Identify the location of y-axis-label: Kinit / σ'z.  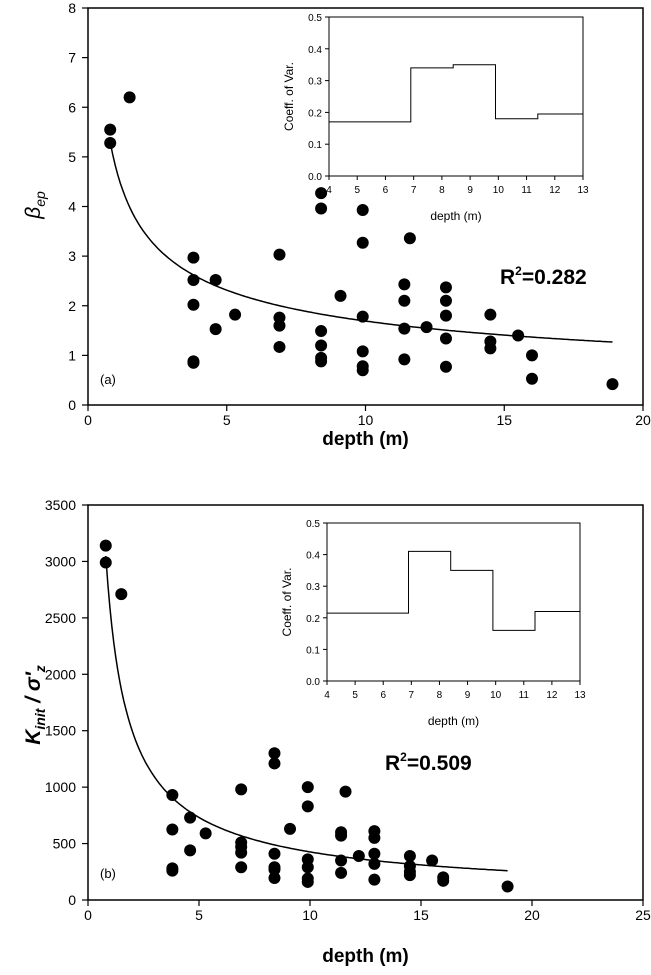
(35, 705).